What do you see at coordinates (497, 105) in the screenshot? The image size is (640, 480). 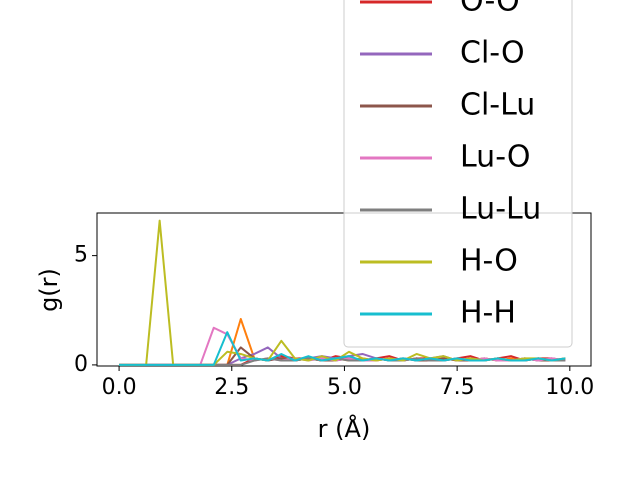 I see `legend-label: Cl-Lu` at bounding box center [497, 105].